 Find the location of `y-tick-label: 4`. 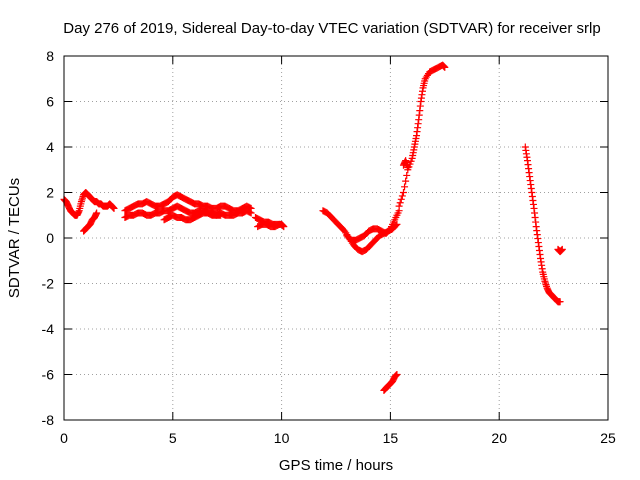

y-tick-label: 4 is located at coordinates (50, 147).